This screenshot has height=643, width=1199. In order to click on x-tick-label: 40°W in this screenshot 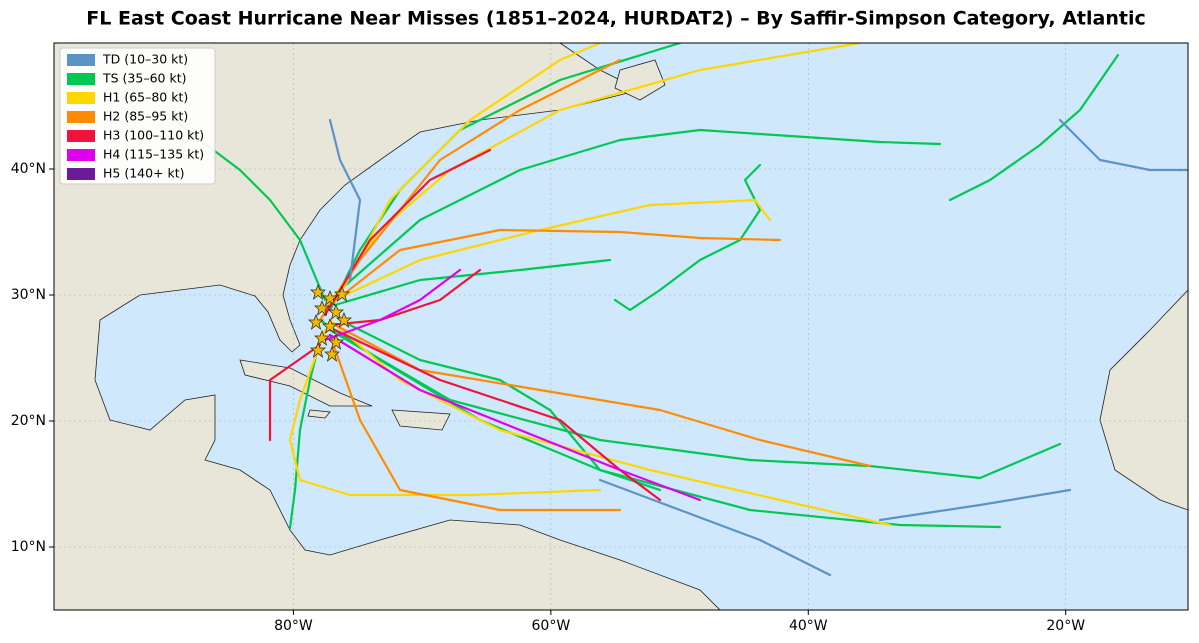, I will do `click(808, 626)`.